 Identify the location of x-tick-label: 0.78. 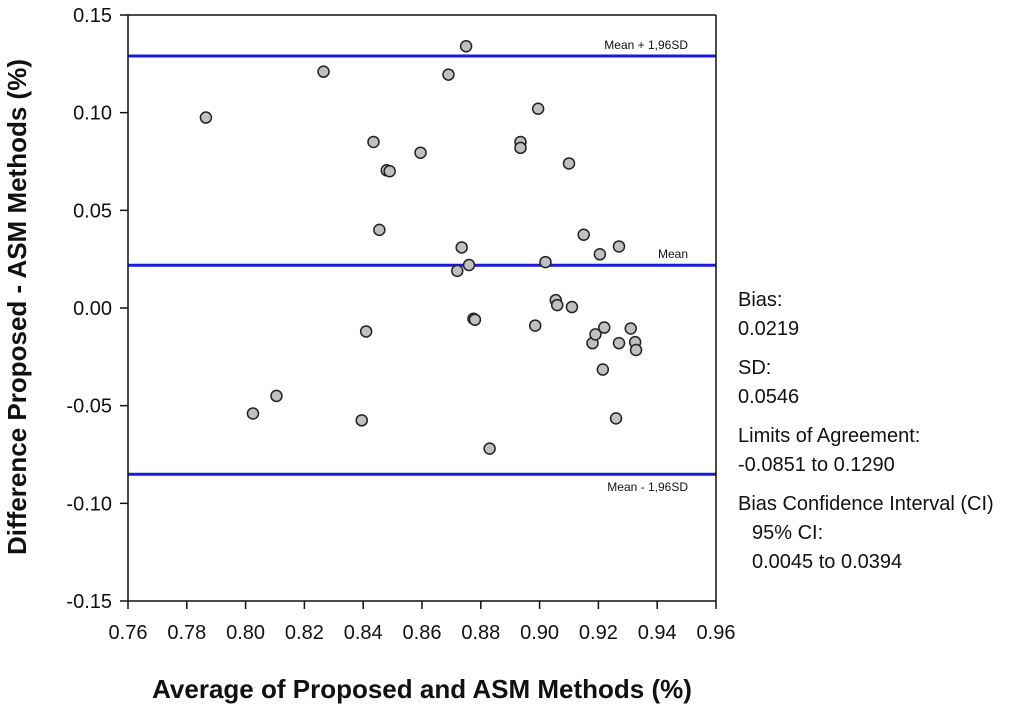
(186, 633).